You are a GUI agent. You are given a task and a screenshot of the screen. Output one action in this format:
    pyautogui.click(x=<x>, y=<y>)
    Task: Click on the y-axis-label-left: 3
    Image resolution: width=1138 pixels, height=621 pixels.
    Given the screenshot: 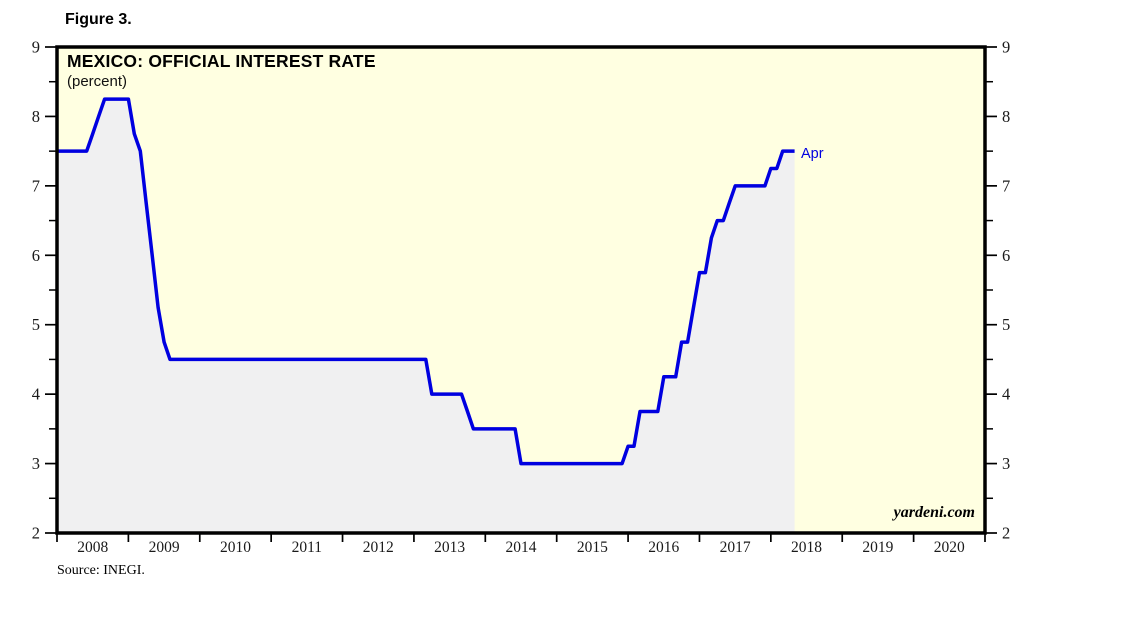 What is the action you would take?
    pyautogui.click(x=36, y=463)
    